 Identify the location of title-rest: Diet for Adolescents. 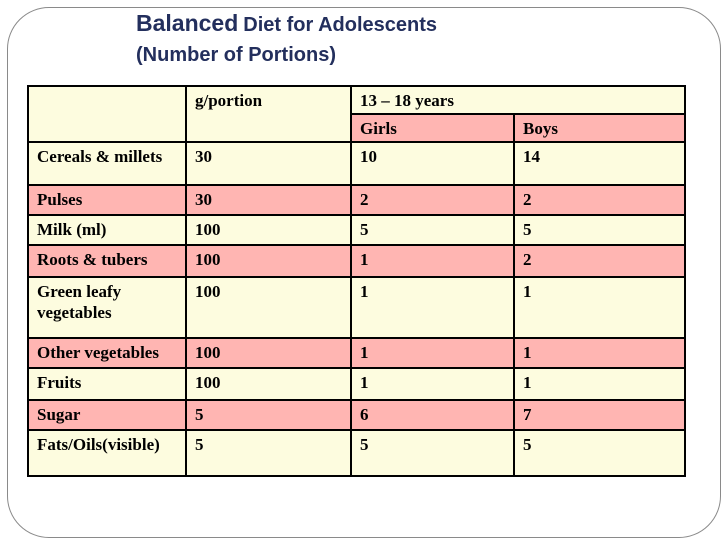
(340, 25).